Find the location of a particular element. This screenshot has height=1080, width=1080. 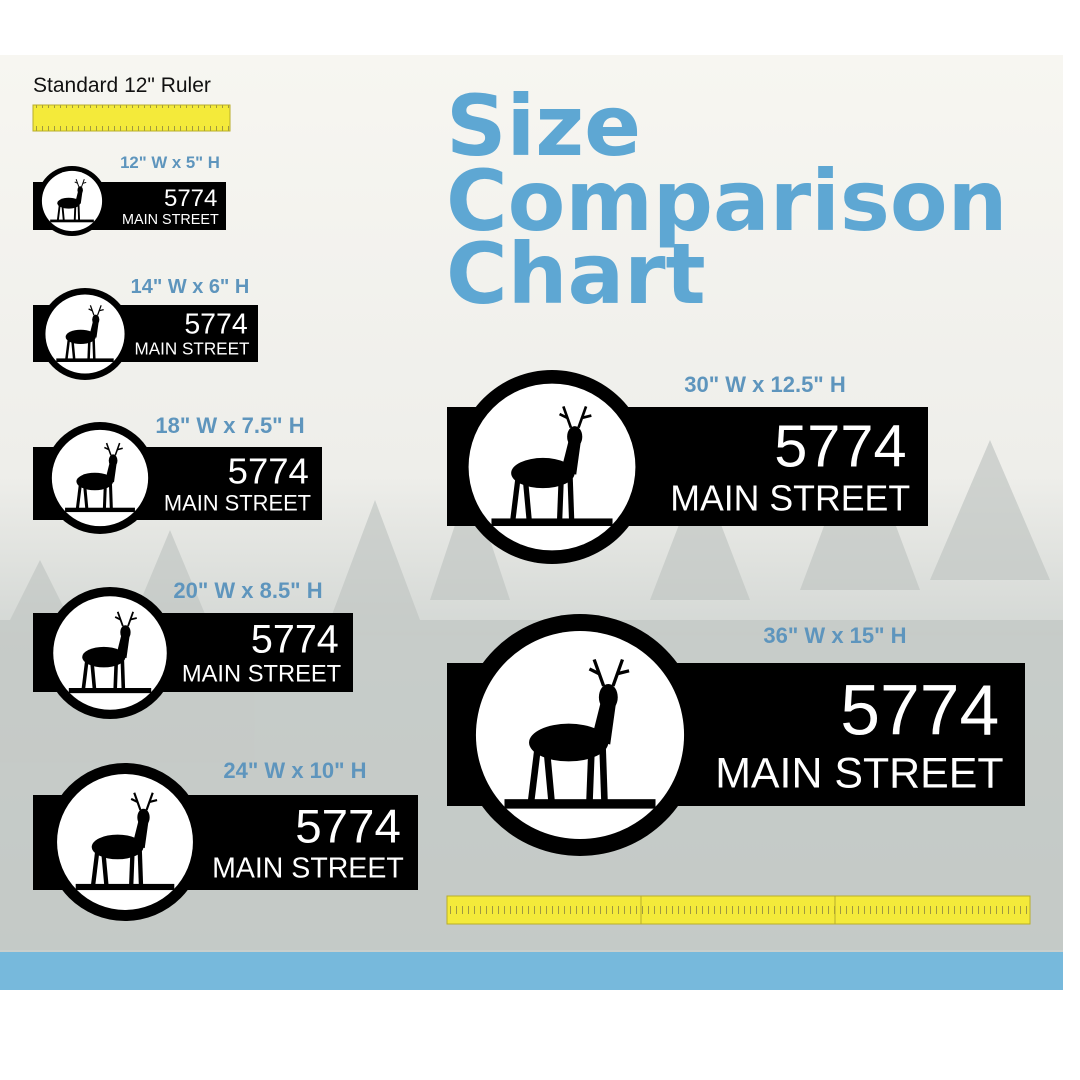

size-label: 20" W x 8.5" H is located at coordinates (247, 590).